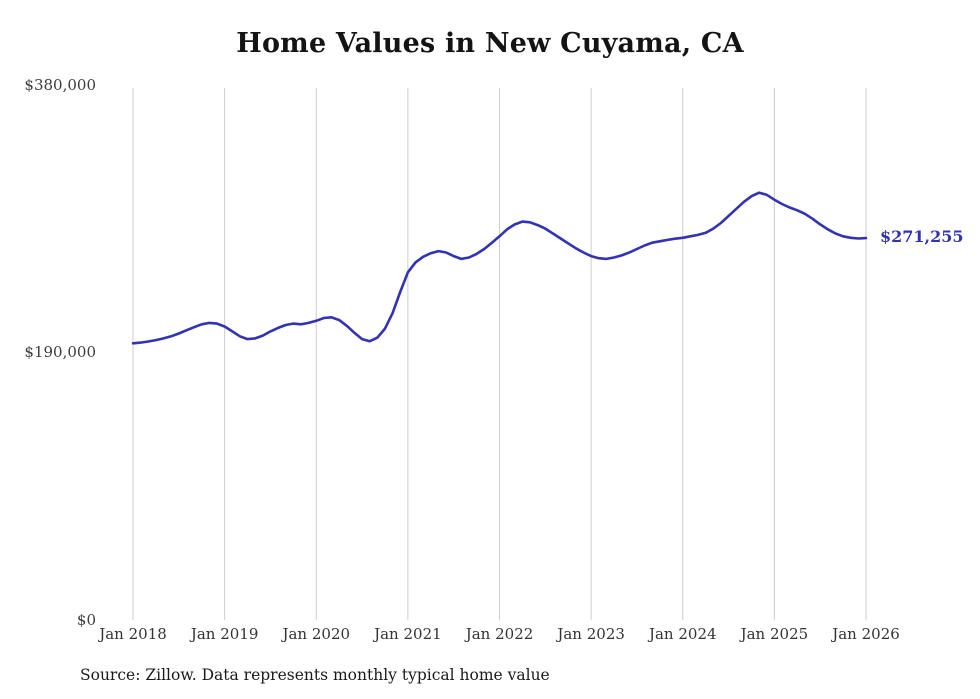 Image resolution: width=980 pixels, height=699 pixels. What do you see at coordinates (86, 620) in the screenshot?
I see `y-axis-label-0: $0` at bounding box center [86, 620].